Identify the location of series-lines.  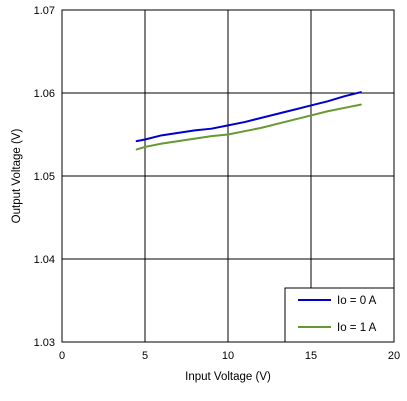
(248, 121).